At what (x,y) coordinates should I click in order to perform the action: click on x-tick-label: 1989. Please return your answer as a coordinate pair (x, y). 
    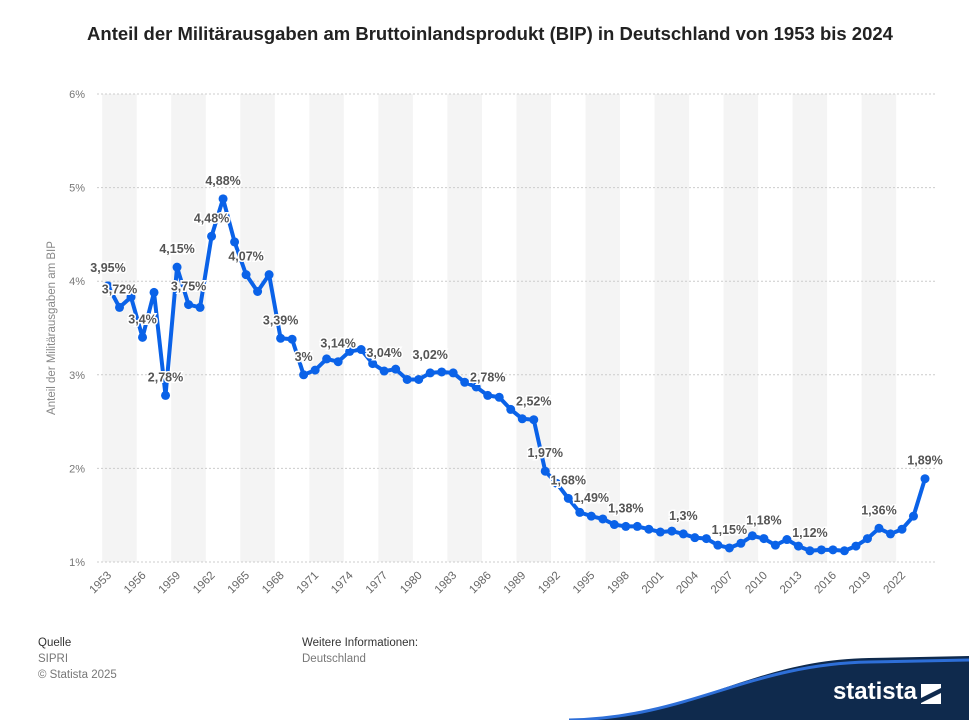
    Looking at the image, I should click on (515, 583).